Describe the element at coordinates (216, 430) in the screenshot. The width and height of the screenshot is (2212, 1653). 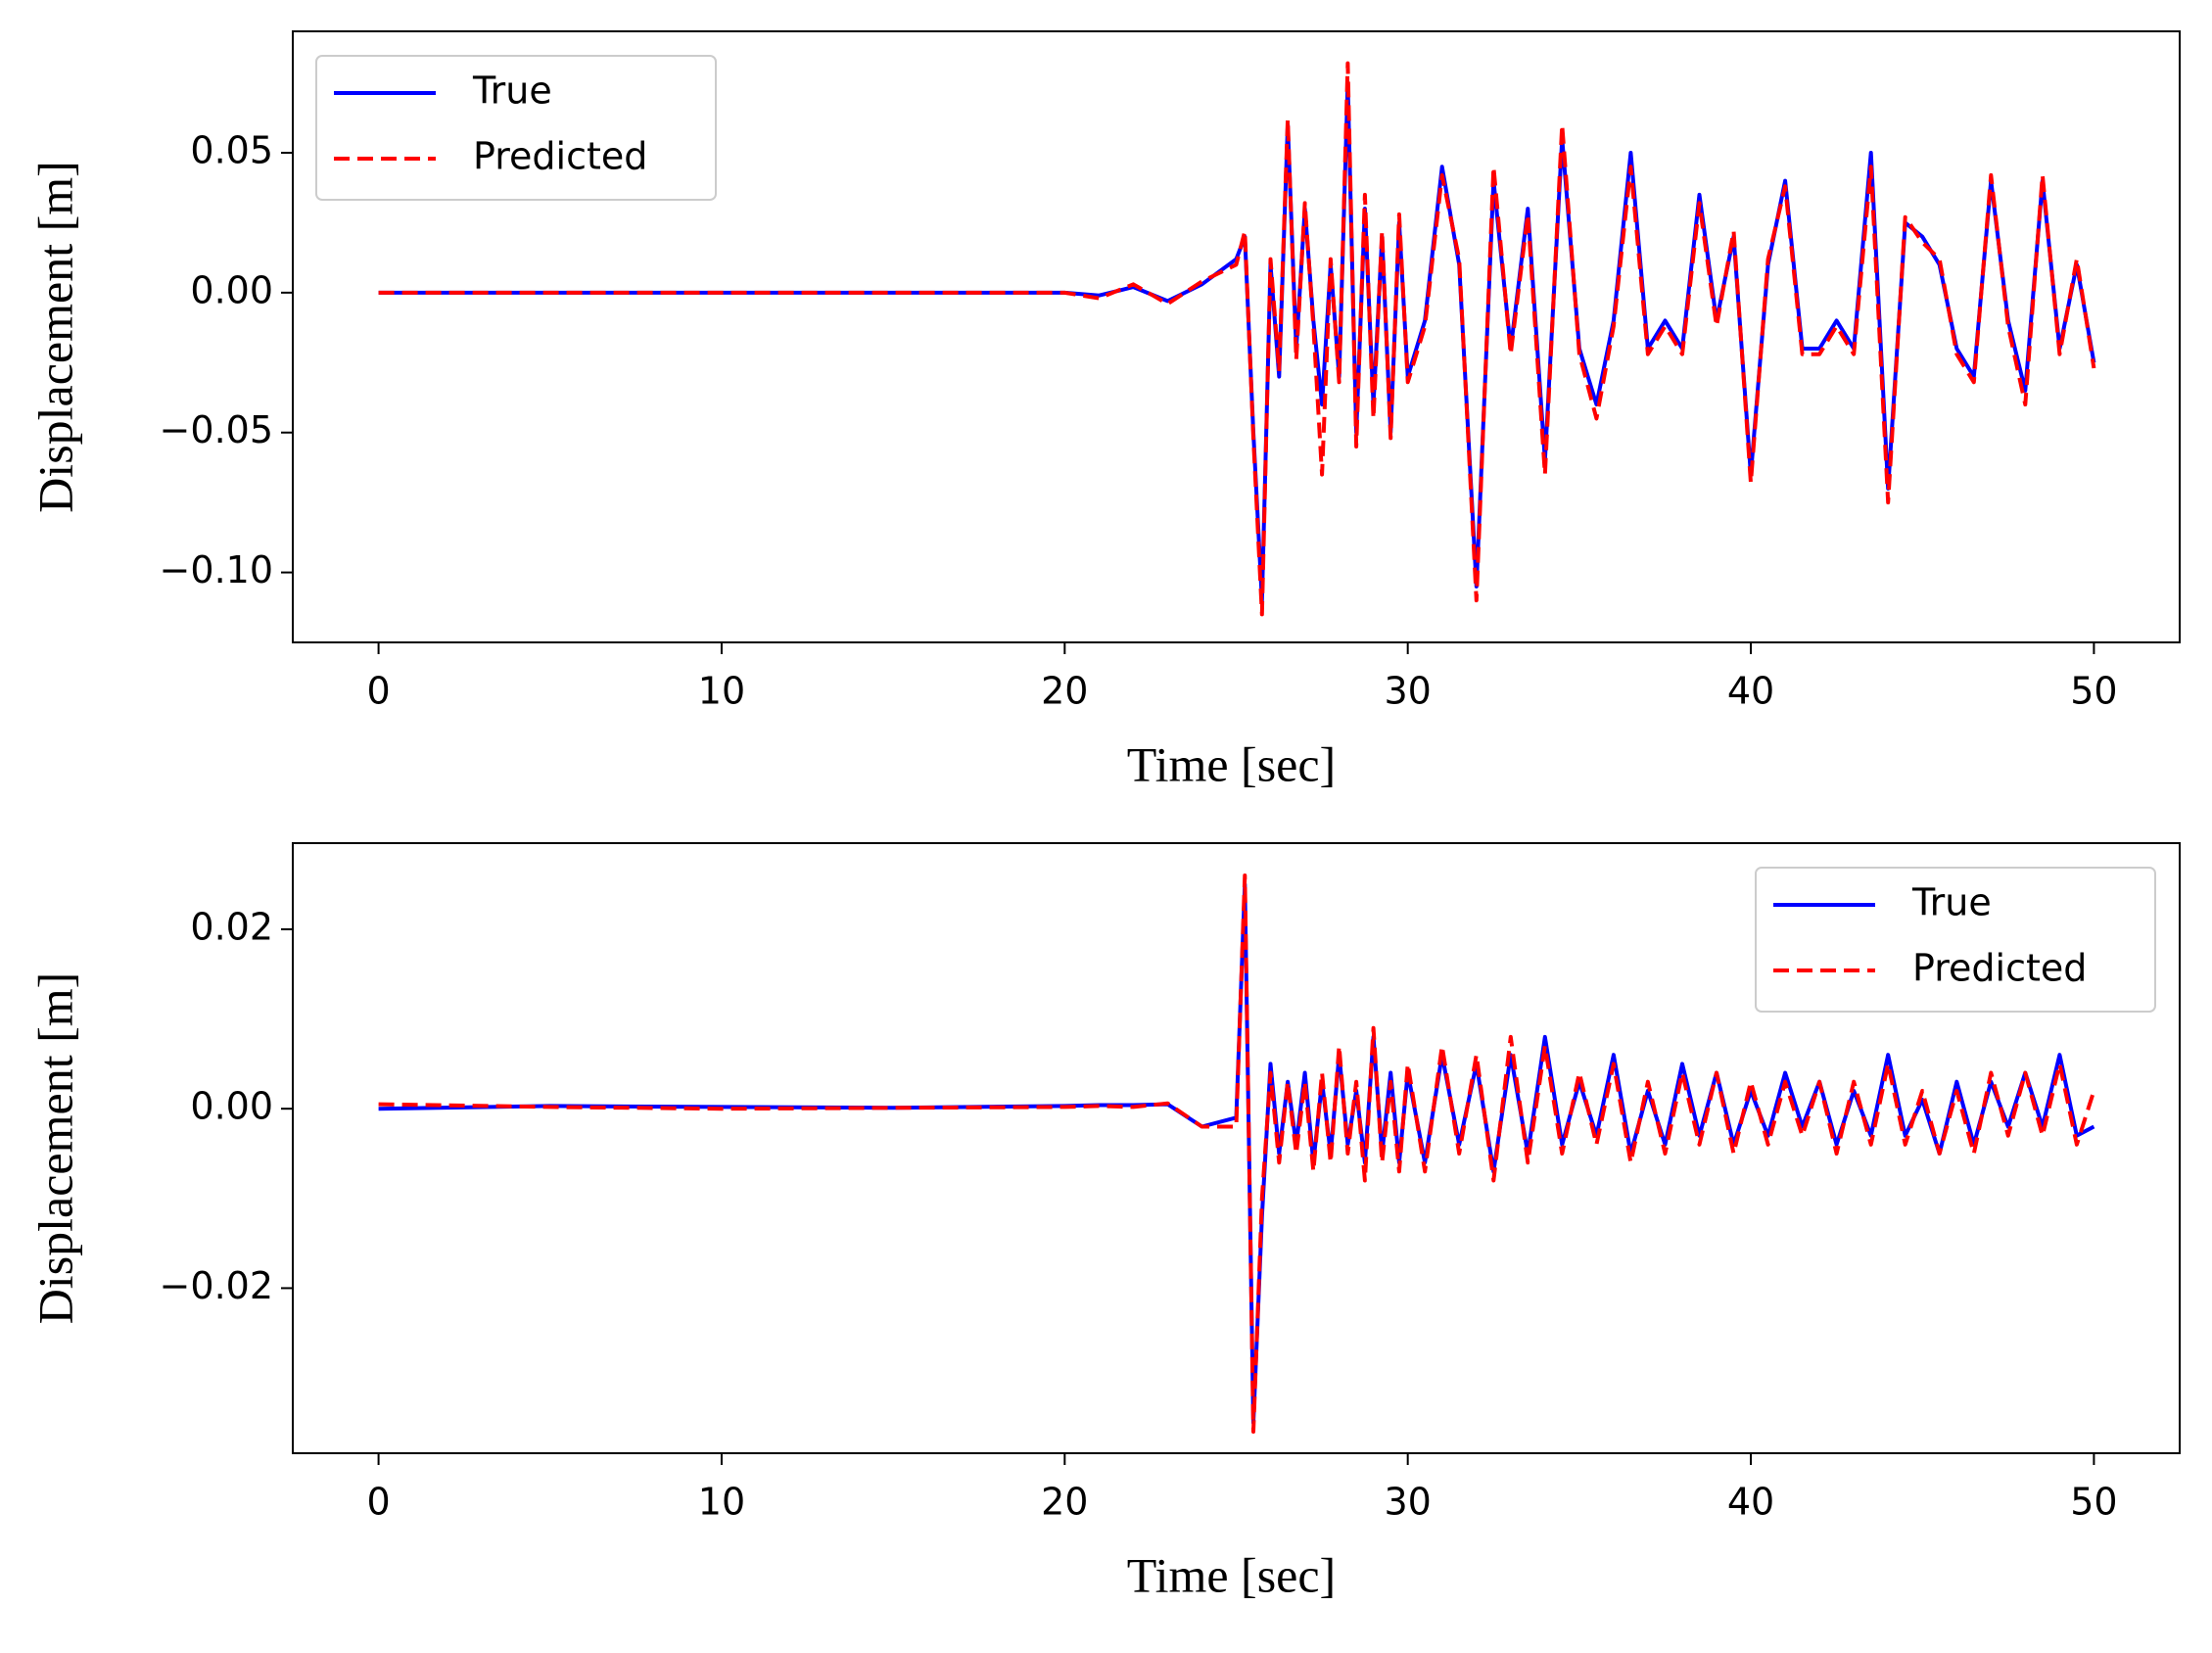
I see `y-tick-label: −0.05` at that location.